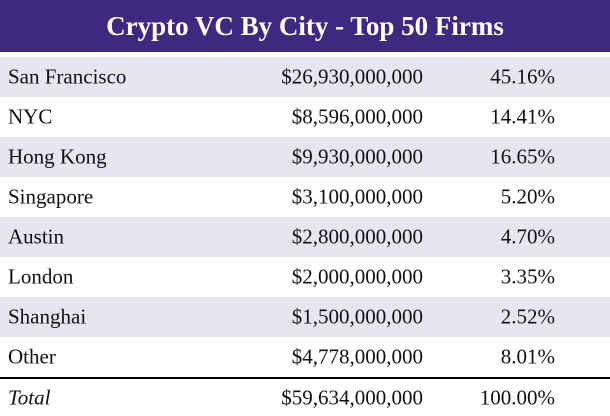  What do you see at coordinates (32, 356) in the screenshot?
I see `city-name: Other` at bounding box center [32, 356].